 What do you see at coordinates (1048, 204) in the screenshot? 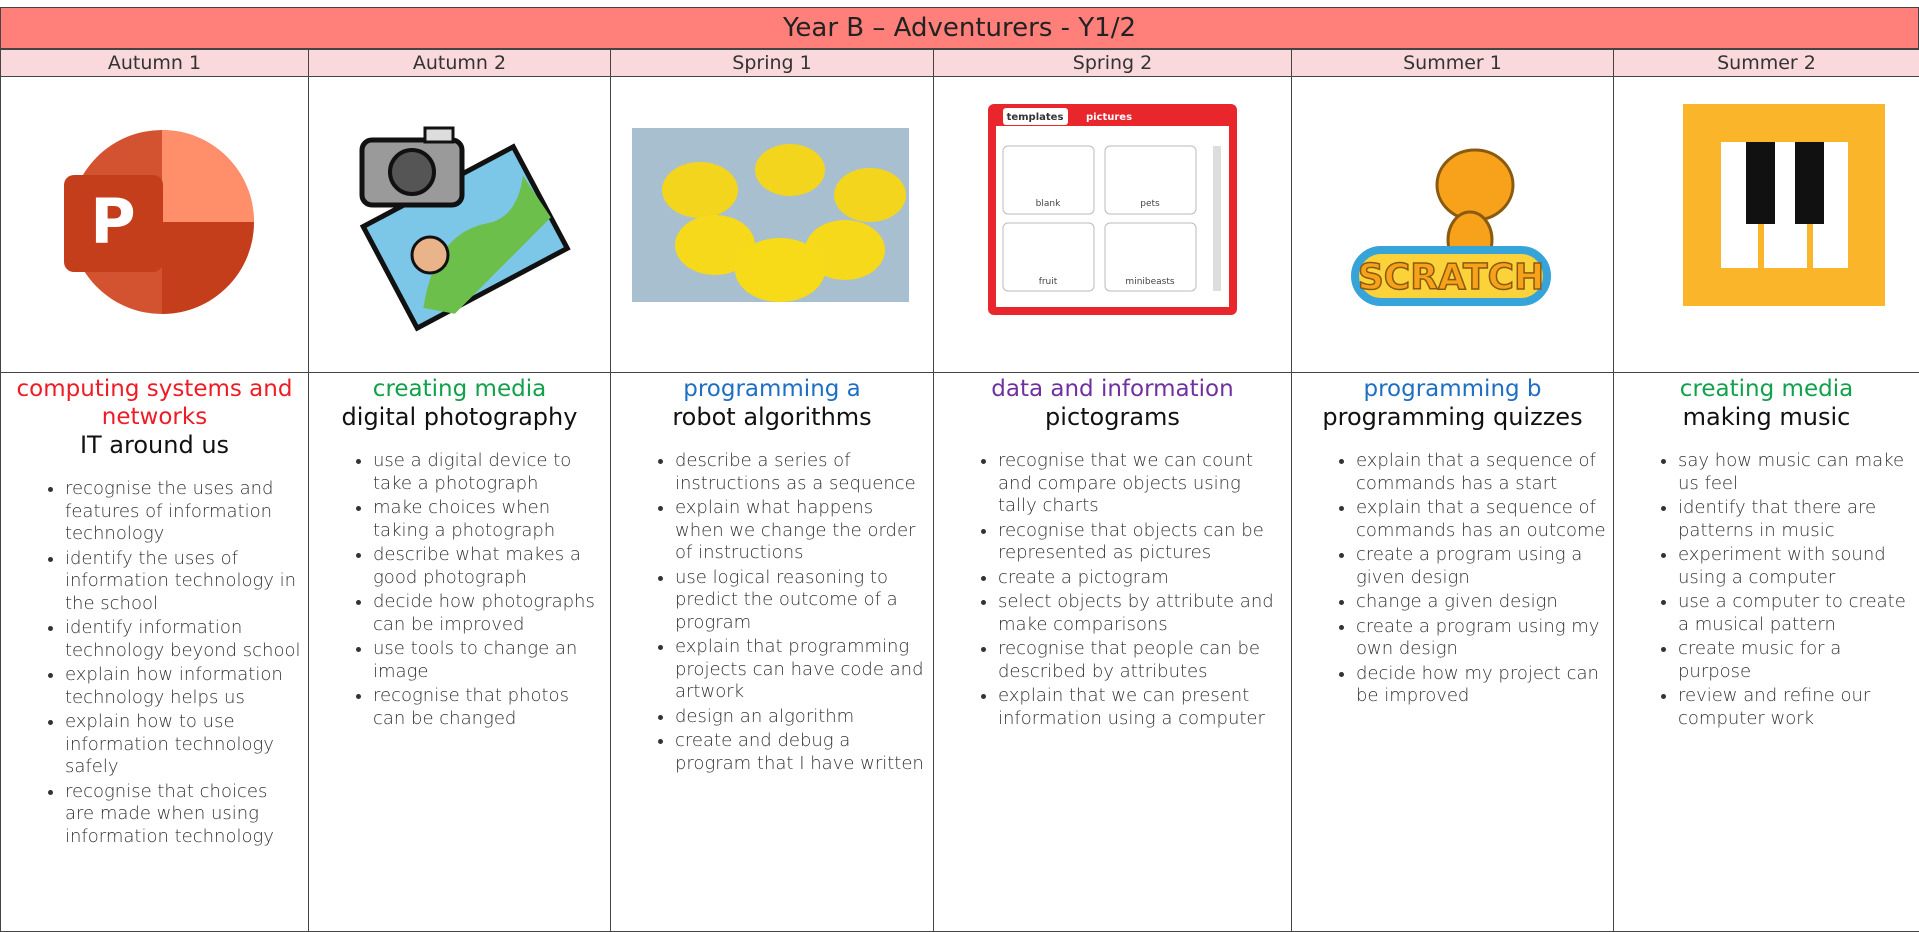
I see `thumb-label: blank` at bounding box center [1048, 204].